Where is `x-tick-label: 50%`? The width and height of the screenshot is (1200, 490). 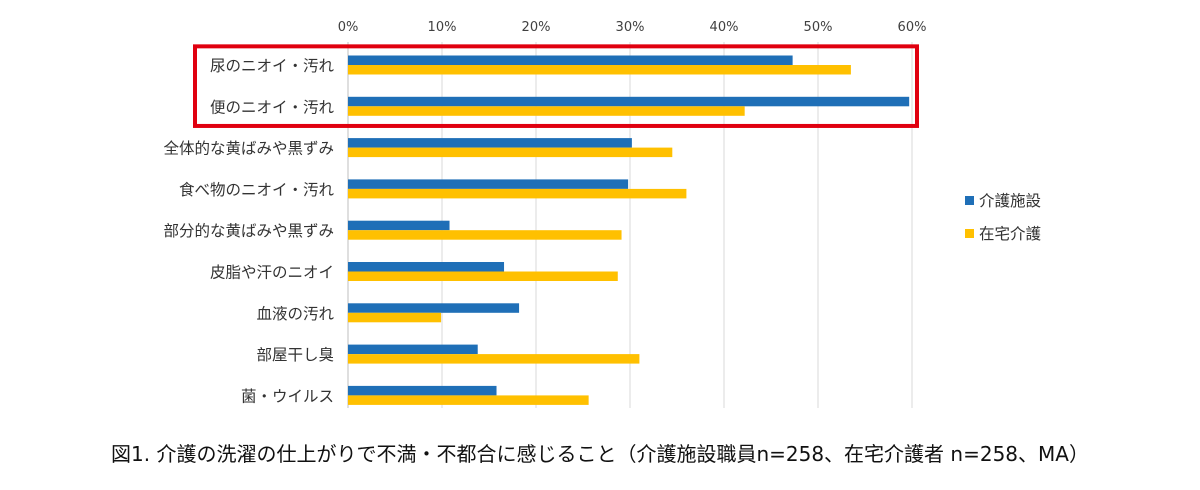
x-tick-label: 50% is located at coordinates (818, 27).